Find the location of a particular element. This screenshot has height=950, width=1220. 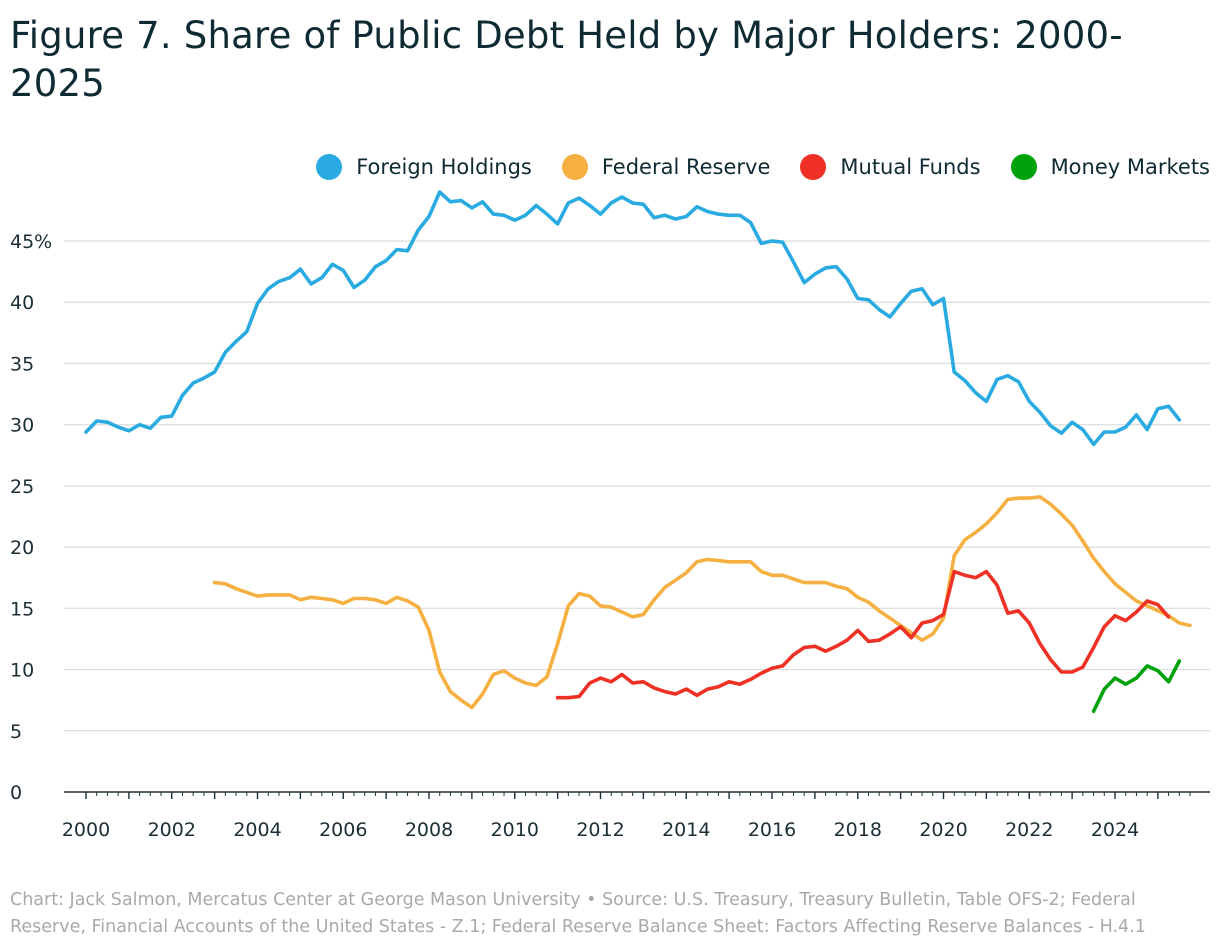

y-tick-label-20: 20 is located at coordinates (22, 548).